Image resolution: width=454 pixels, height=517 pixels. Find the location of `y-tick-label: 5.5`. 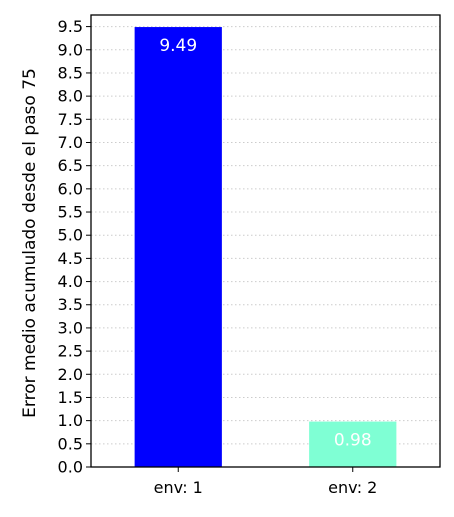

y-tick-label: 5.5 is located at coordinates (70, 212).